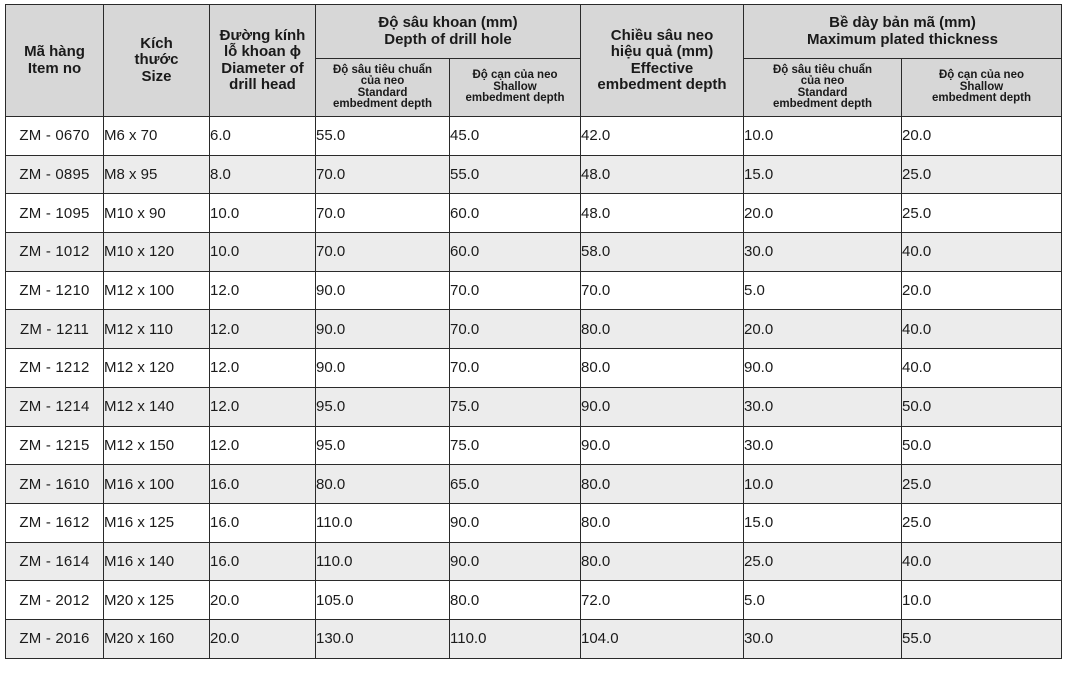 Image resolution: width=1066 pixels, height=683 pixels. Describe the element at coordinates (822, 69) in the screenshot. I see `sub-pstd-line1: Độ sâu tiêu chuẩn` at that location.